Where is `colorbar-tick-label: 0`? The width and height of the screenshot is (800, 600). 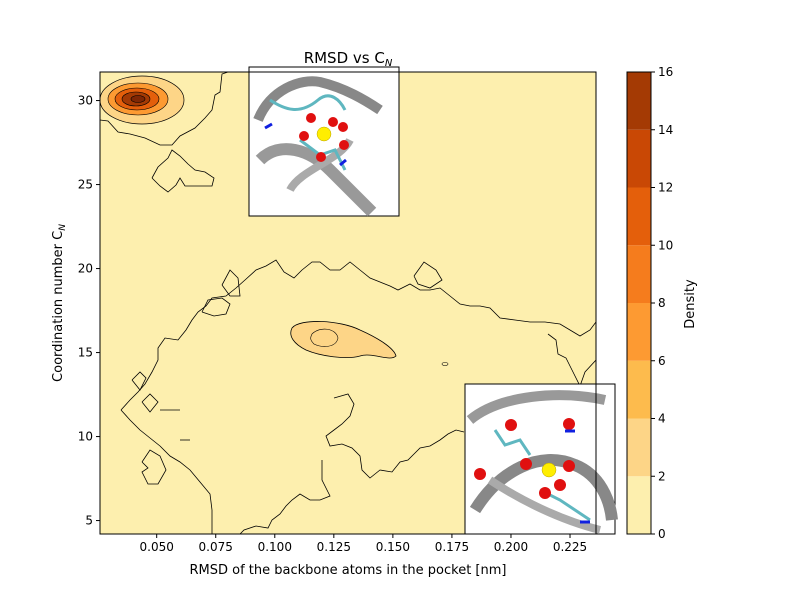
colorbar-tick-label: 0 is located at coordinates (662, 534).